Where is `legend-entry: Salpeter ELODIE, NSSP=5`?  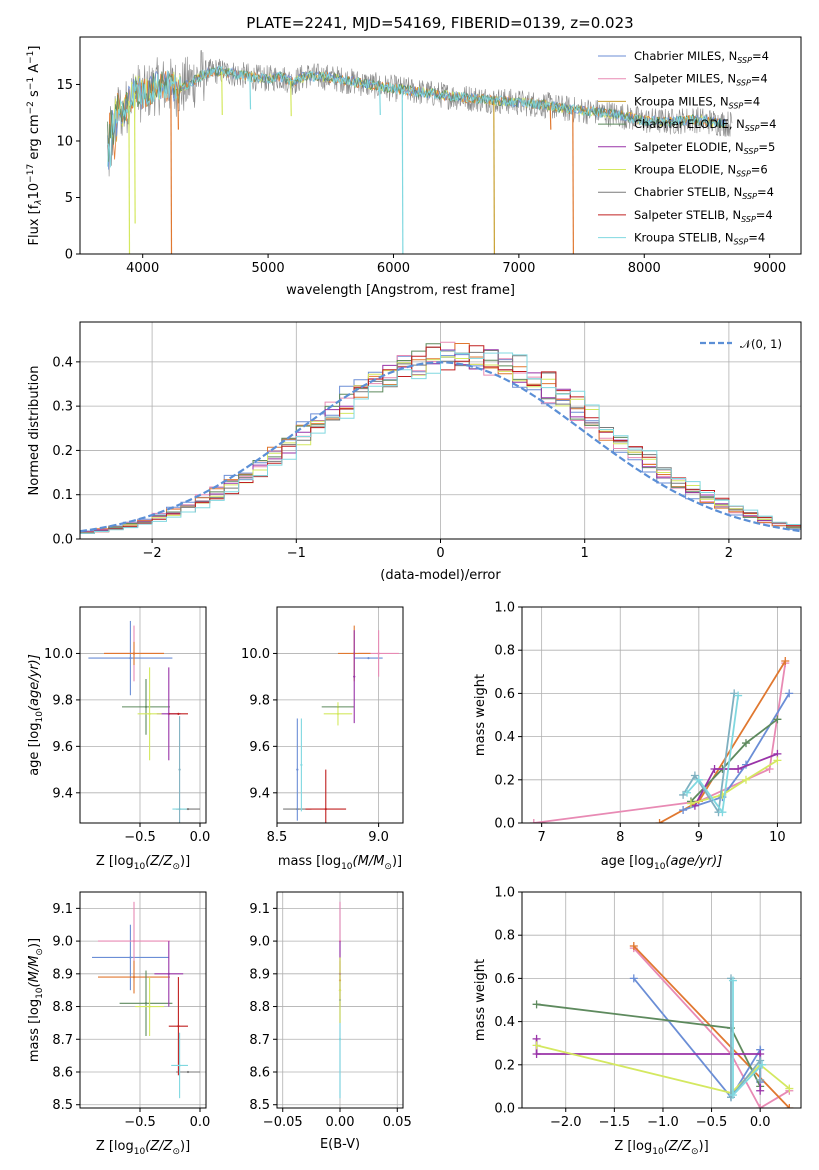
legend-entry: Salpeter ELODIE, NSSP=5 is located at coordinates (704, 148).